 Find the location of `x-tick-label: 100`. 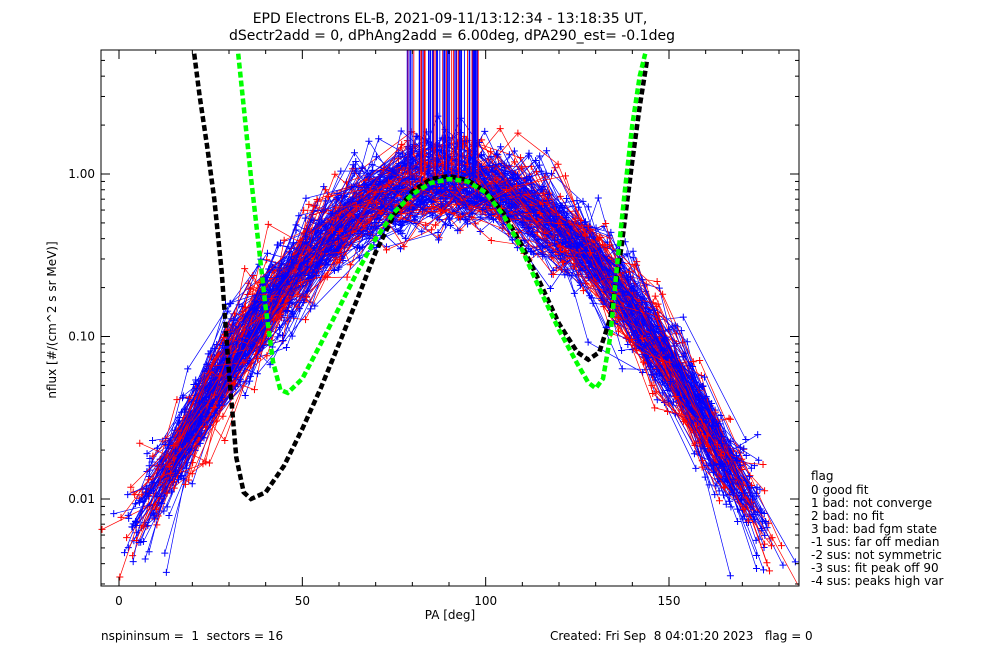

x-tick-label: 100 is located at coordinates (485, 601).